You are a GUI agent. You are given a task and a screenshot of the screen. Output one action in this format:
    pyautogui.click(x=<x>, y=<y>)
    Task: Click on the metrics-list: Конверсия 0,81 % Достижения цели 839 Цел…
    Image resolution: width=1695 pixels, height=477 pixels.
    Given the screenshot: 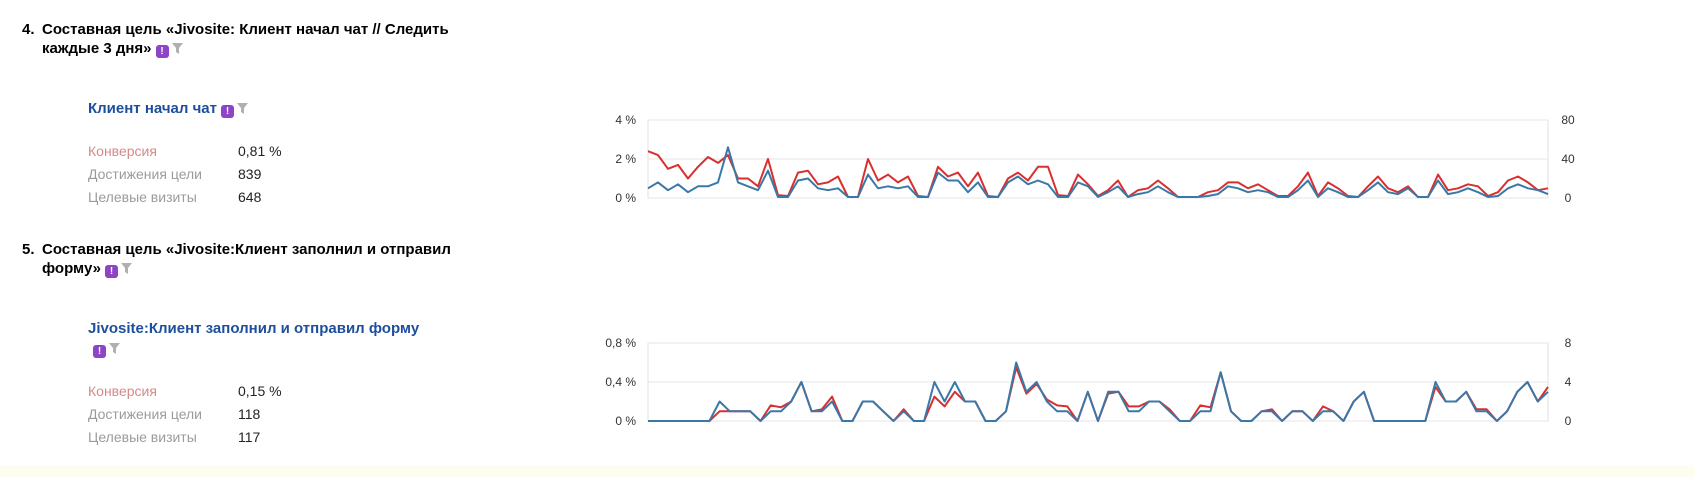 What is the action you would take?
    pyautogui.click(x=185, y=174)
    